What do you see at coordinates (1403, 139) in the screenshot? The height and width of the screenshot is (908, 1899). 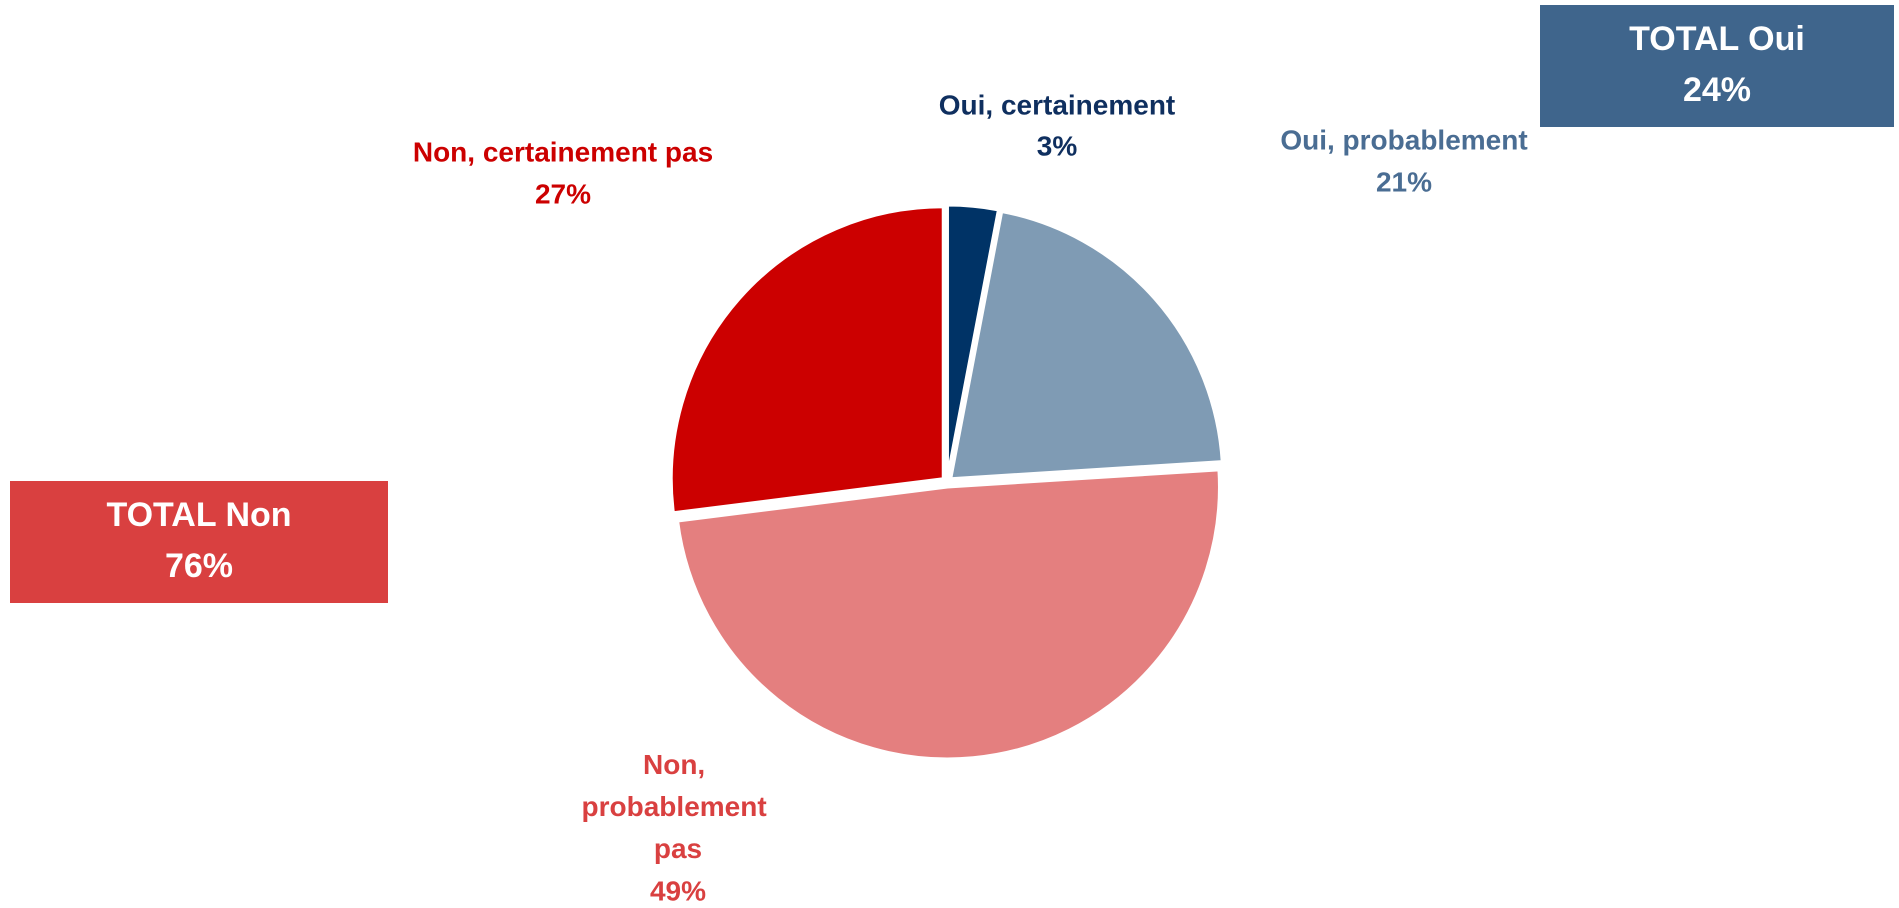 I see `slice-label: Oui, probablement` at bounding box center [1403, 139].